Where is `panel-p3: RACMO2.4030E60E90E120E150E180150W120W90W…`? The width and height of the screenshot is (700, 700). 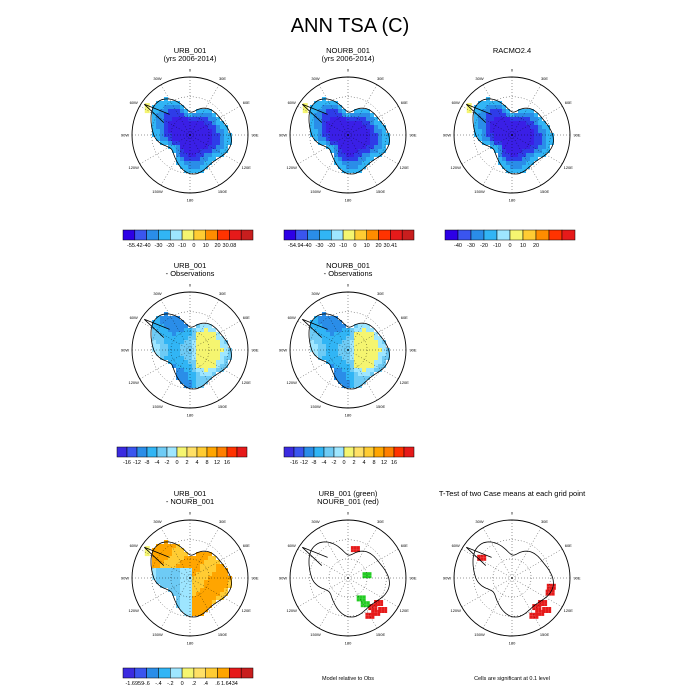 panel-p3: RACMO2.4030E60E90E120E150E180150W120W90W… is located at coordinates (512, 147).